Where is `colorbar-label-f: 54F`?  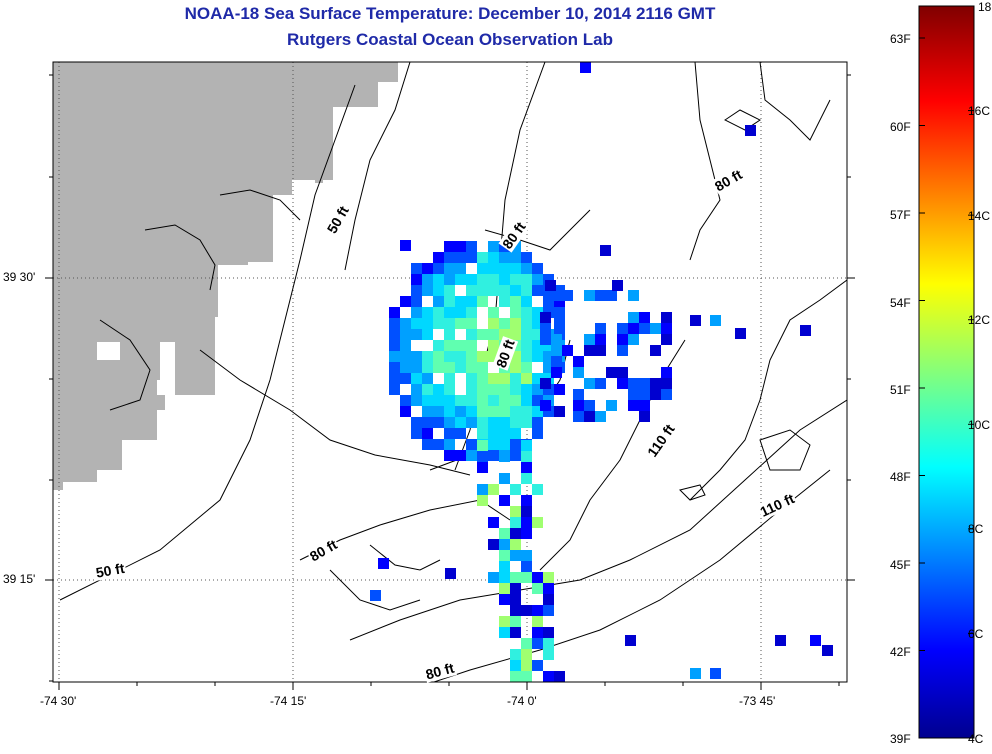
colorbar-label-f: 54F is located at coordinates (900, 303).